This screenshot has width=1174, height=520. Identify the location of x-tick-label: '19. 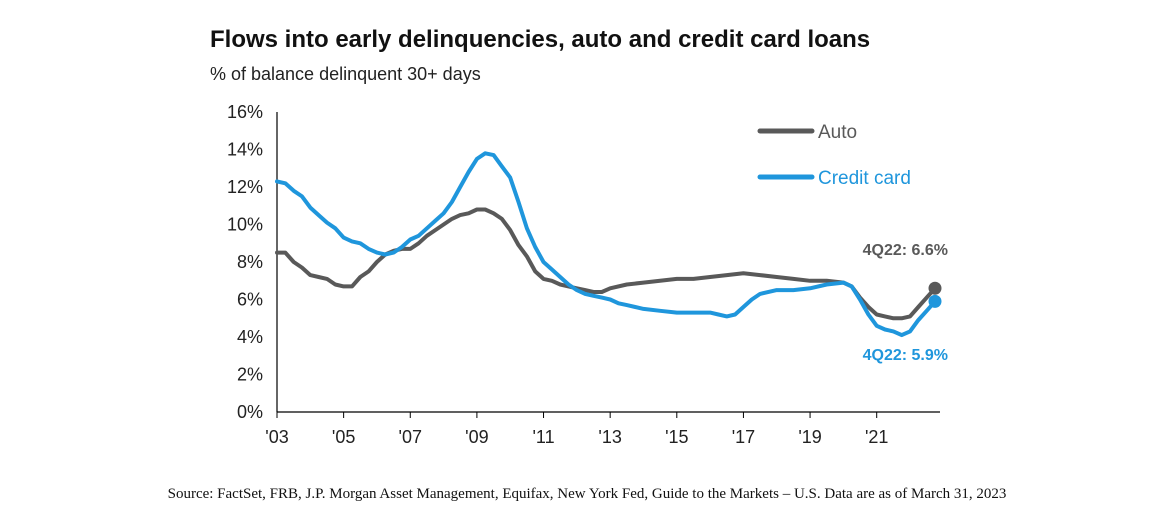
(809, 437).